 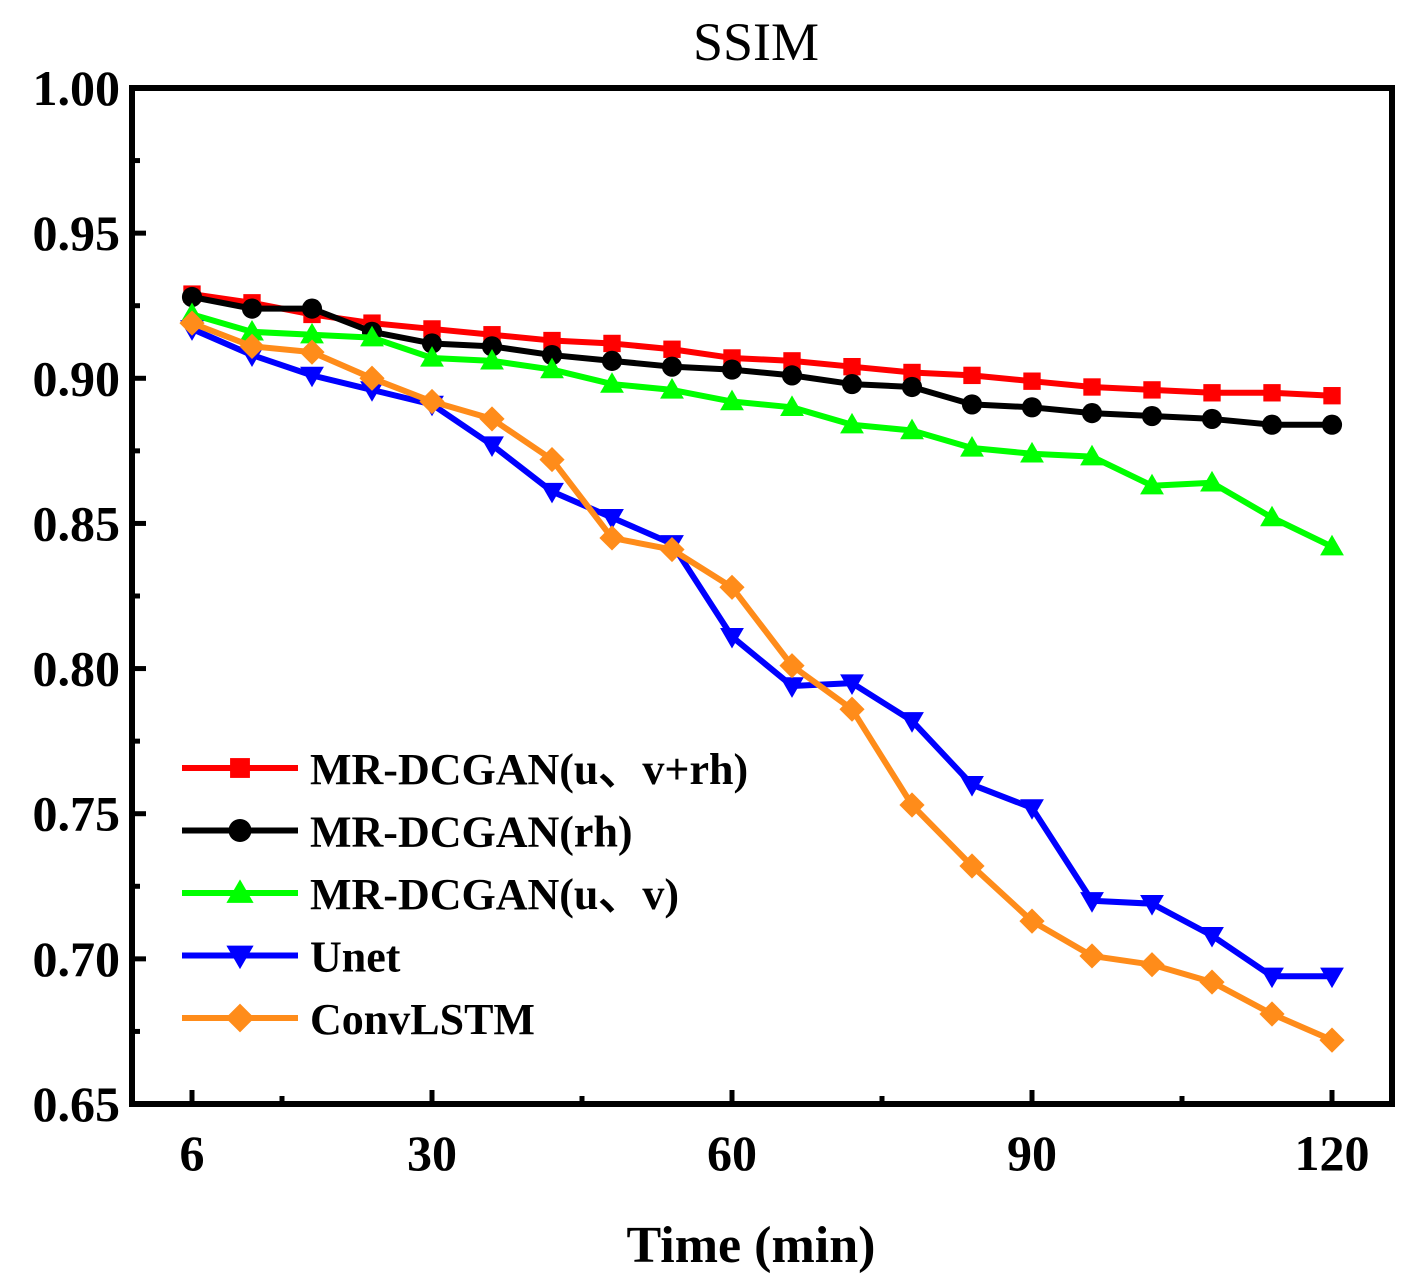 What do you see at coordinates (775, 1135) in the screenshot?
I see `x-axis-ticks: 6 30 60 90 120` at bounding box center [775, 1135].